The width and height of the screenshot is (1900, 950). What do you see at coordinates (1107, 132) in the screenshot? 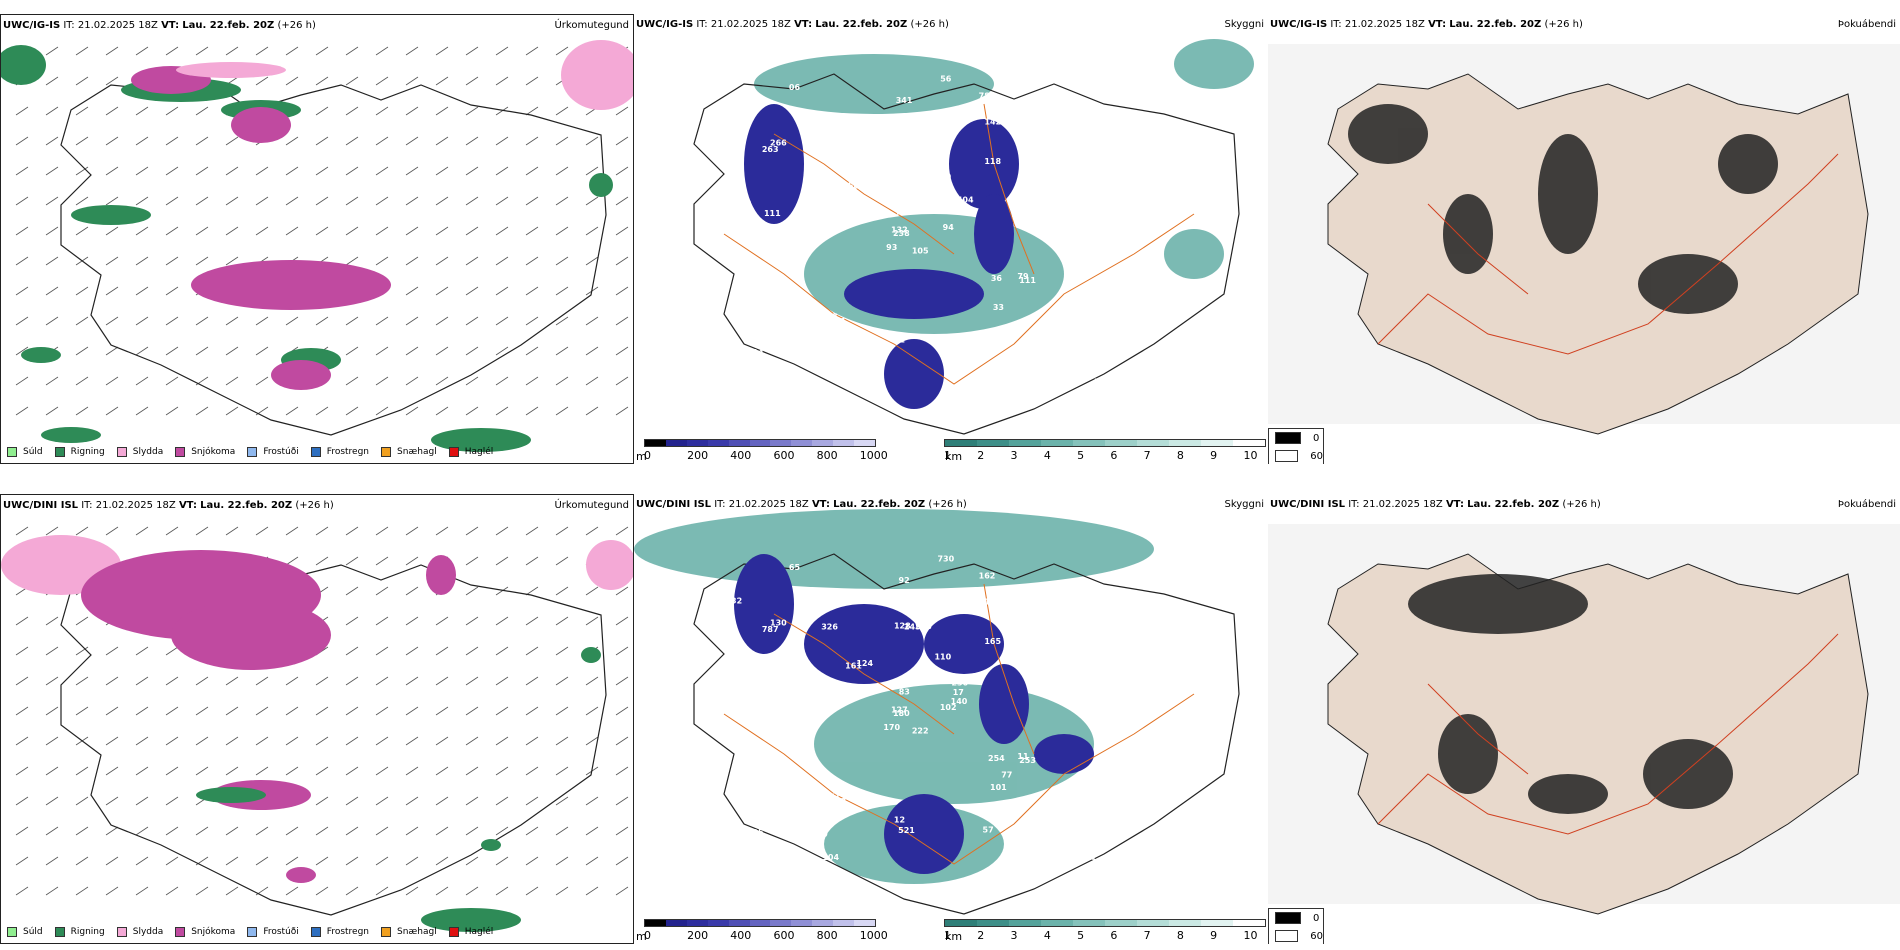
I see `cloud-base-label: 08` at bounding box center [1107, 132].